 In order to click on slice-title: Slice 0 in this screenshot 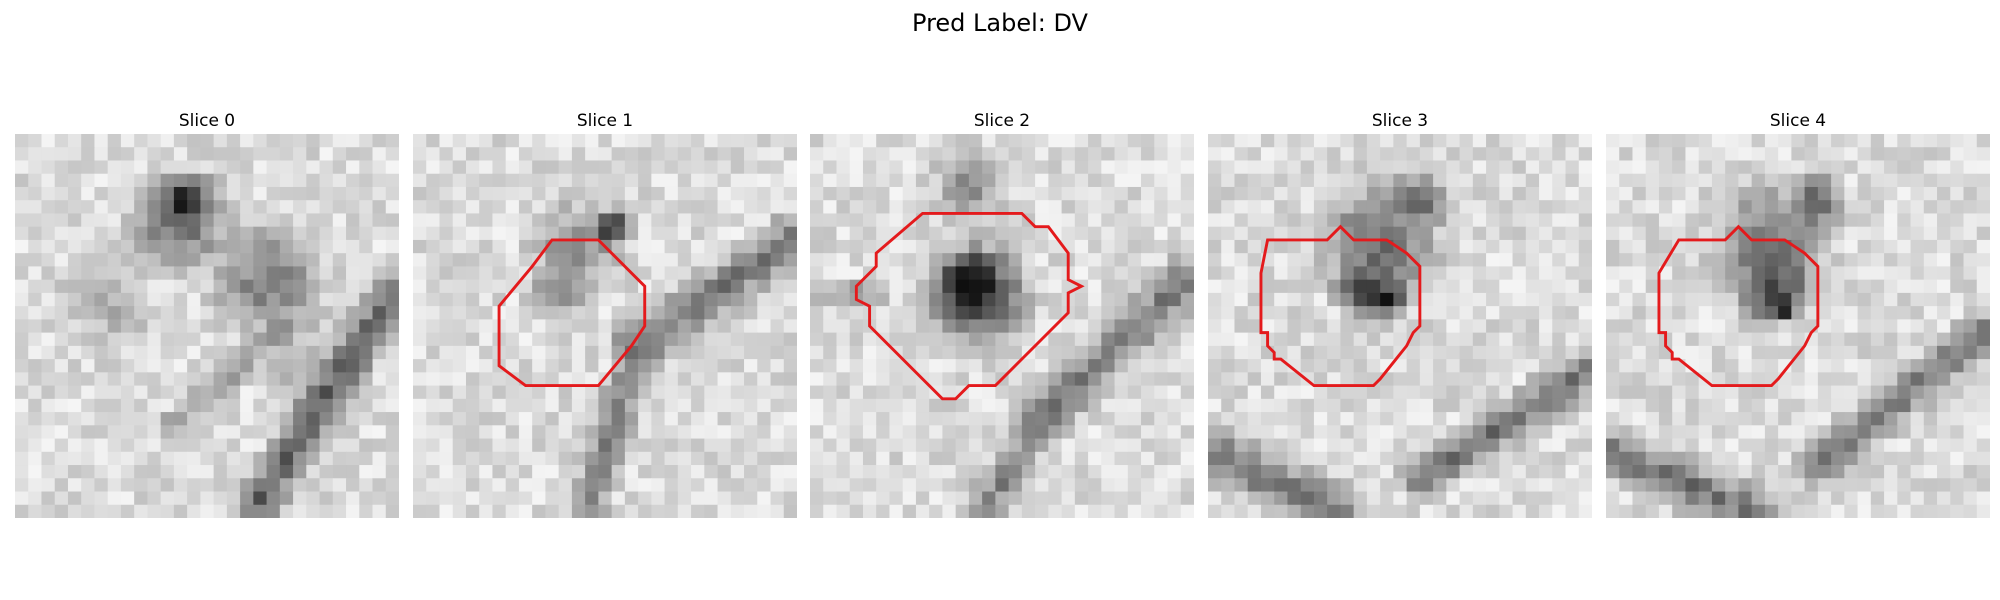, I will do `click(207, 121)`.